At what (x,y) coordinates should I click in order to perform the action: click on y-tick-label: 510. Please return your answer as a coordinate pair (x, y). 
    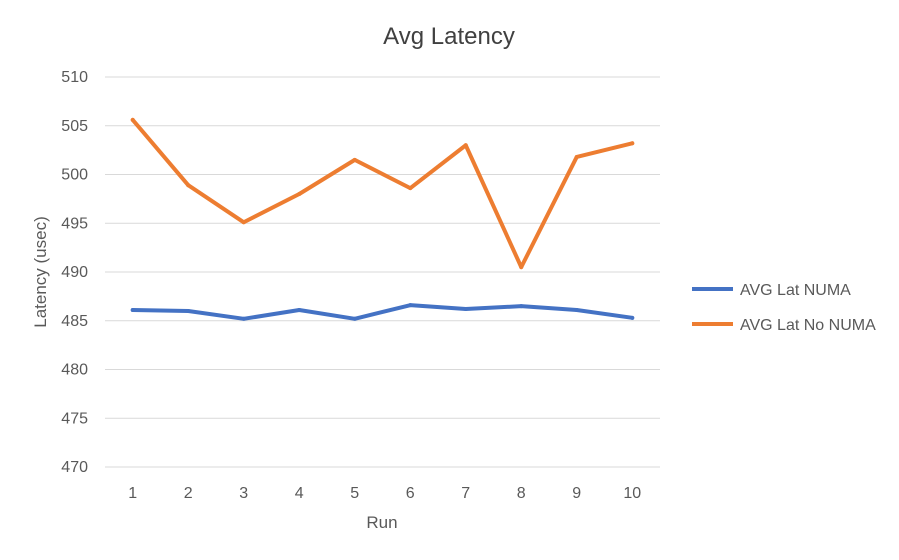
    Looking at the image, I should click on (74, 77).